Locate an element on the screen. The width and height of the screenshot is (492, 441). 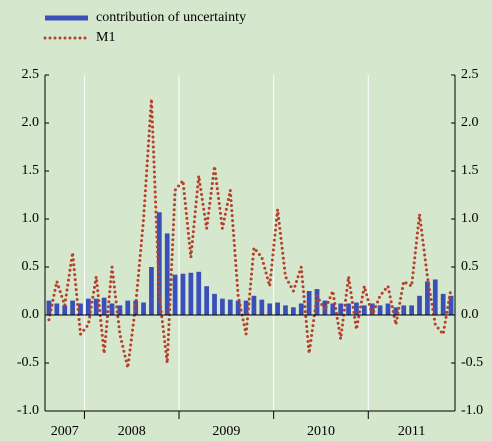
y-tick-label: -0.5 is located at coordinates (28, 362).